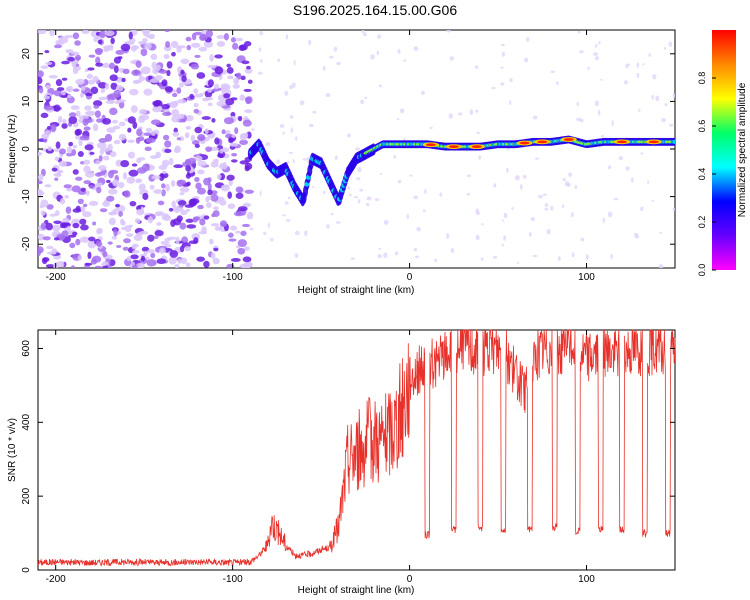 This screenshot has height=600, width=750. Describe the element at coordinates (233, 579) in the screenshot. I see `snr-xtick-label: -100` at that location.